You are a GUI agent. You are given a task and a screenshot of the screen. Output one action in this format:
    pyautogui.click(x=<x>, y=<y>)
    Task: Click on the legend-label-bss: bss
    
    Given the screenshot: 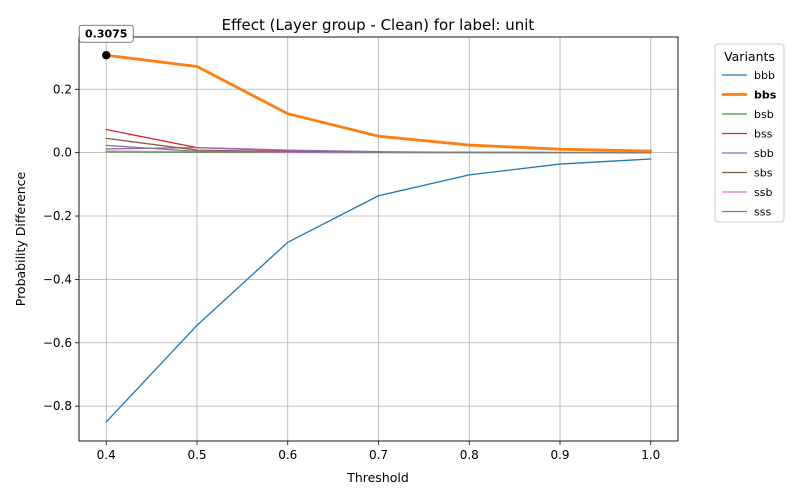 What is the action you would take?
    pyautogui.click(x=763, y=134)
    